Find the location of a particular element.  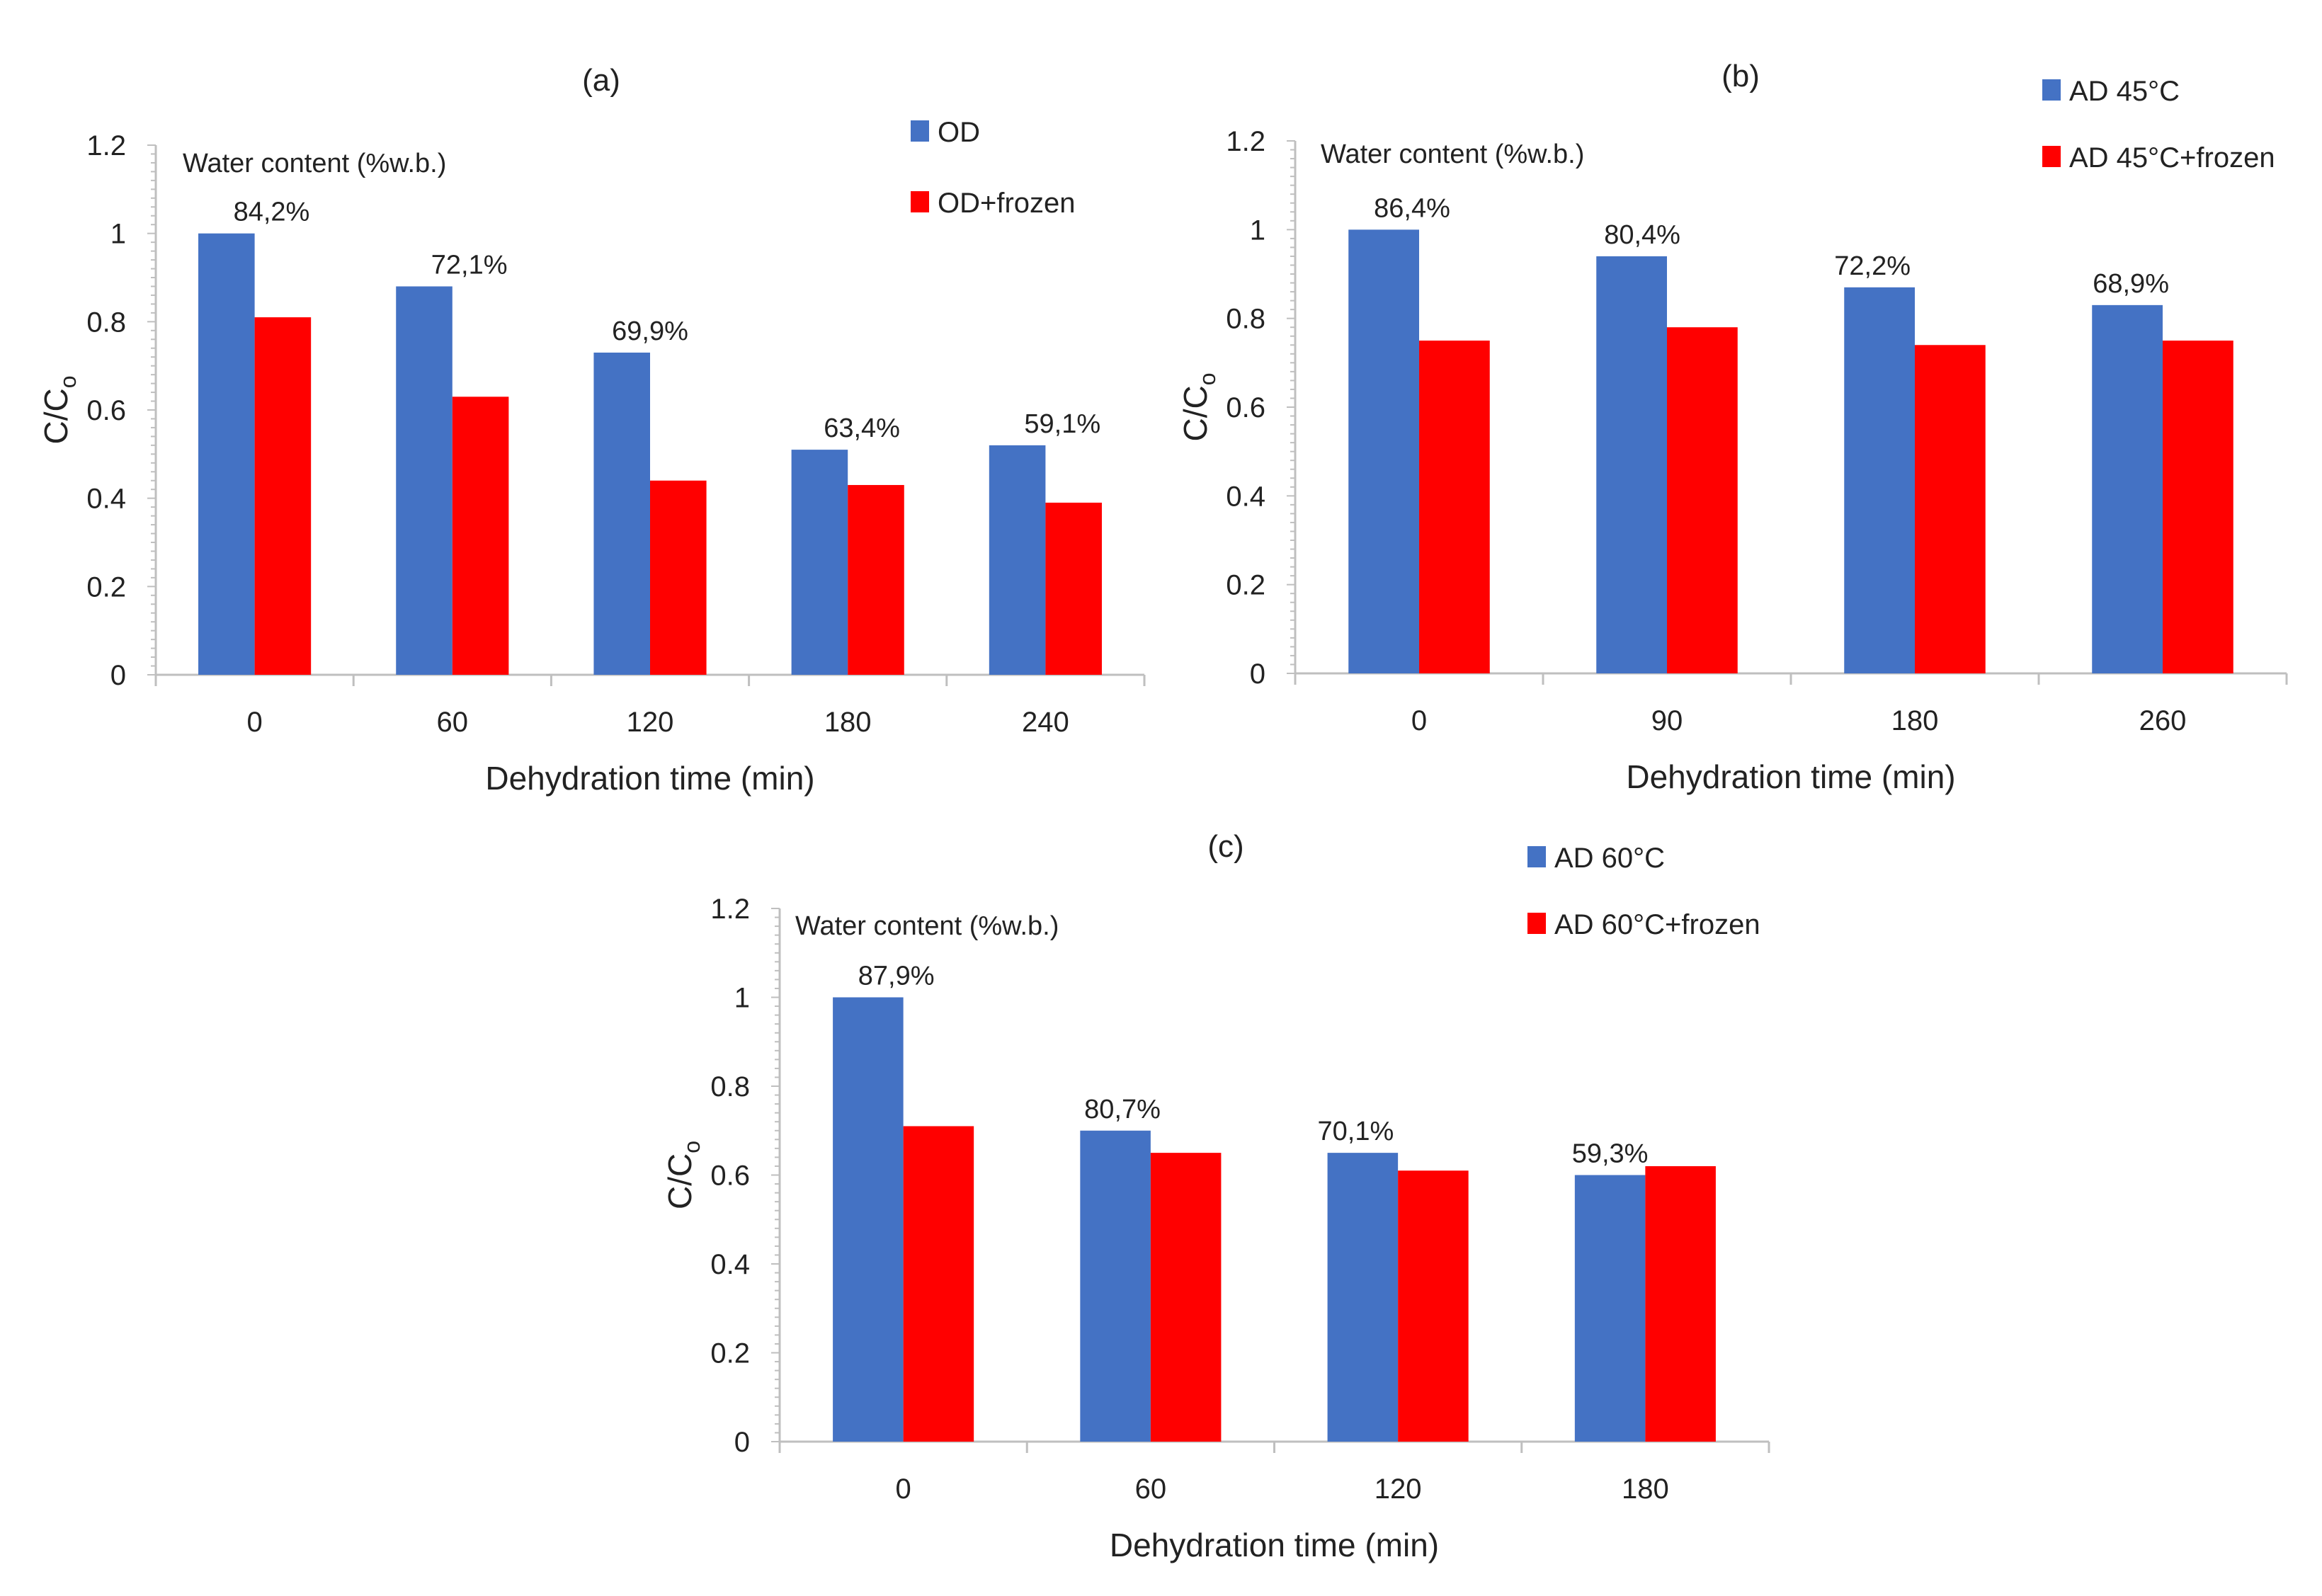

water-content-label: 68,9% is located at coordinates (2131, 284).